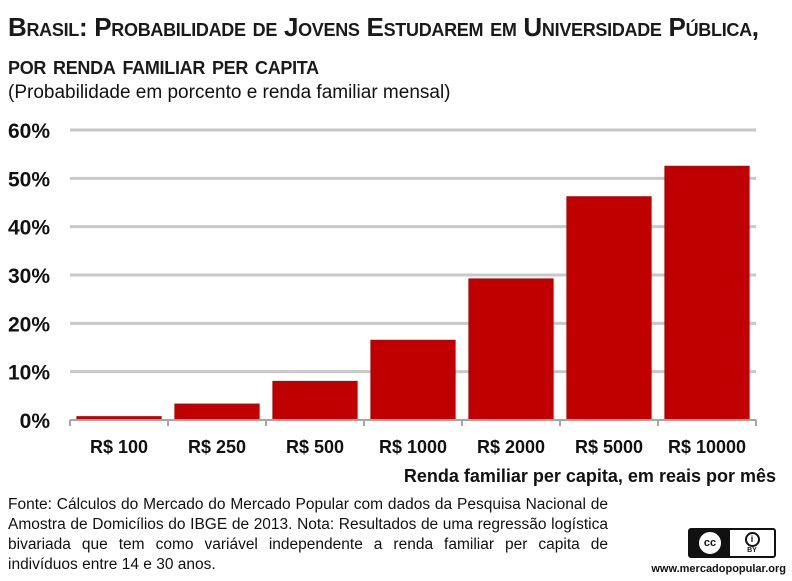 This screenshot has height=581, width=792. Describe the element at coordinates (29, 179) in the screenshot. I see `y-tick-label: 50%` at that location.